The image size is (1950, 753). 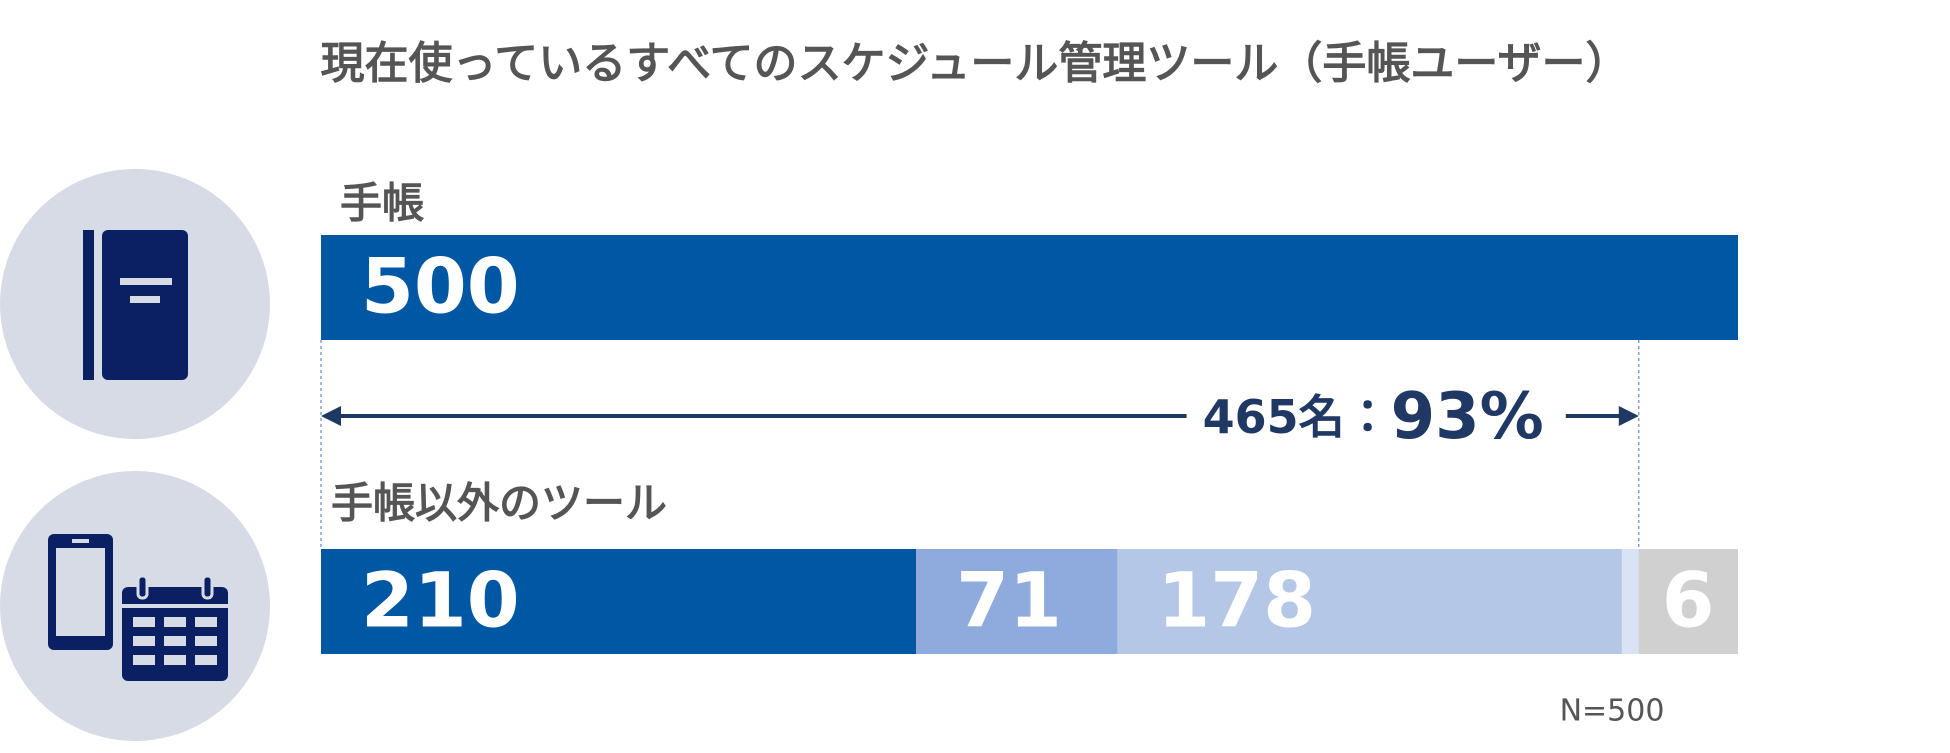 What do you see at coordinates (135, 304) in the screenshot?
I see `notebook-icon` at bounding box center [135, 304].